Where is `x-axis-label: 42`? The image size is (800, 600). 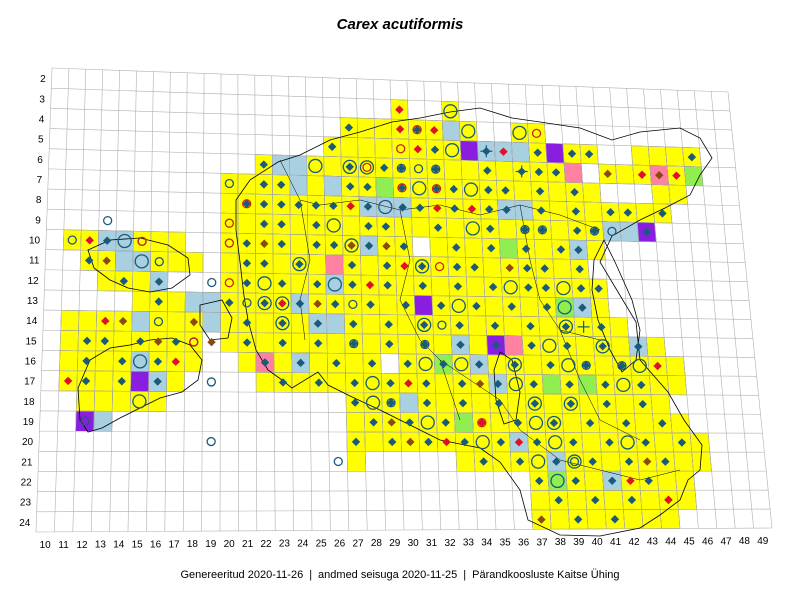
x-axis-label: 42 is located at coordinates (634, 542).